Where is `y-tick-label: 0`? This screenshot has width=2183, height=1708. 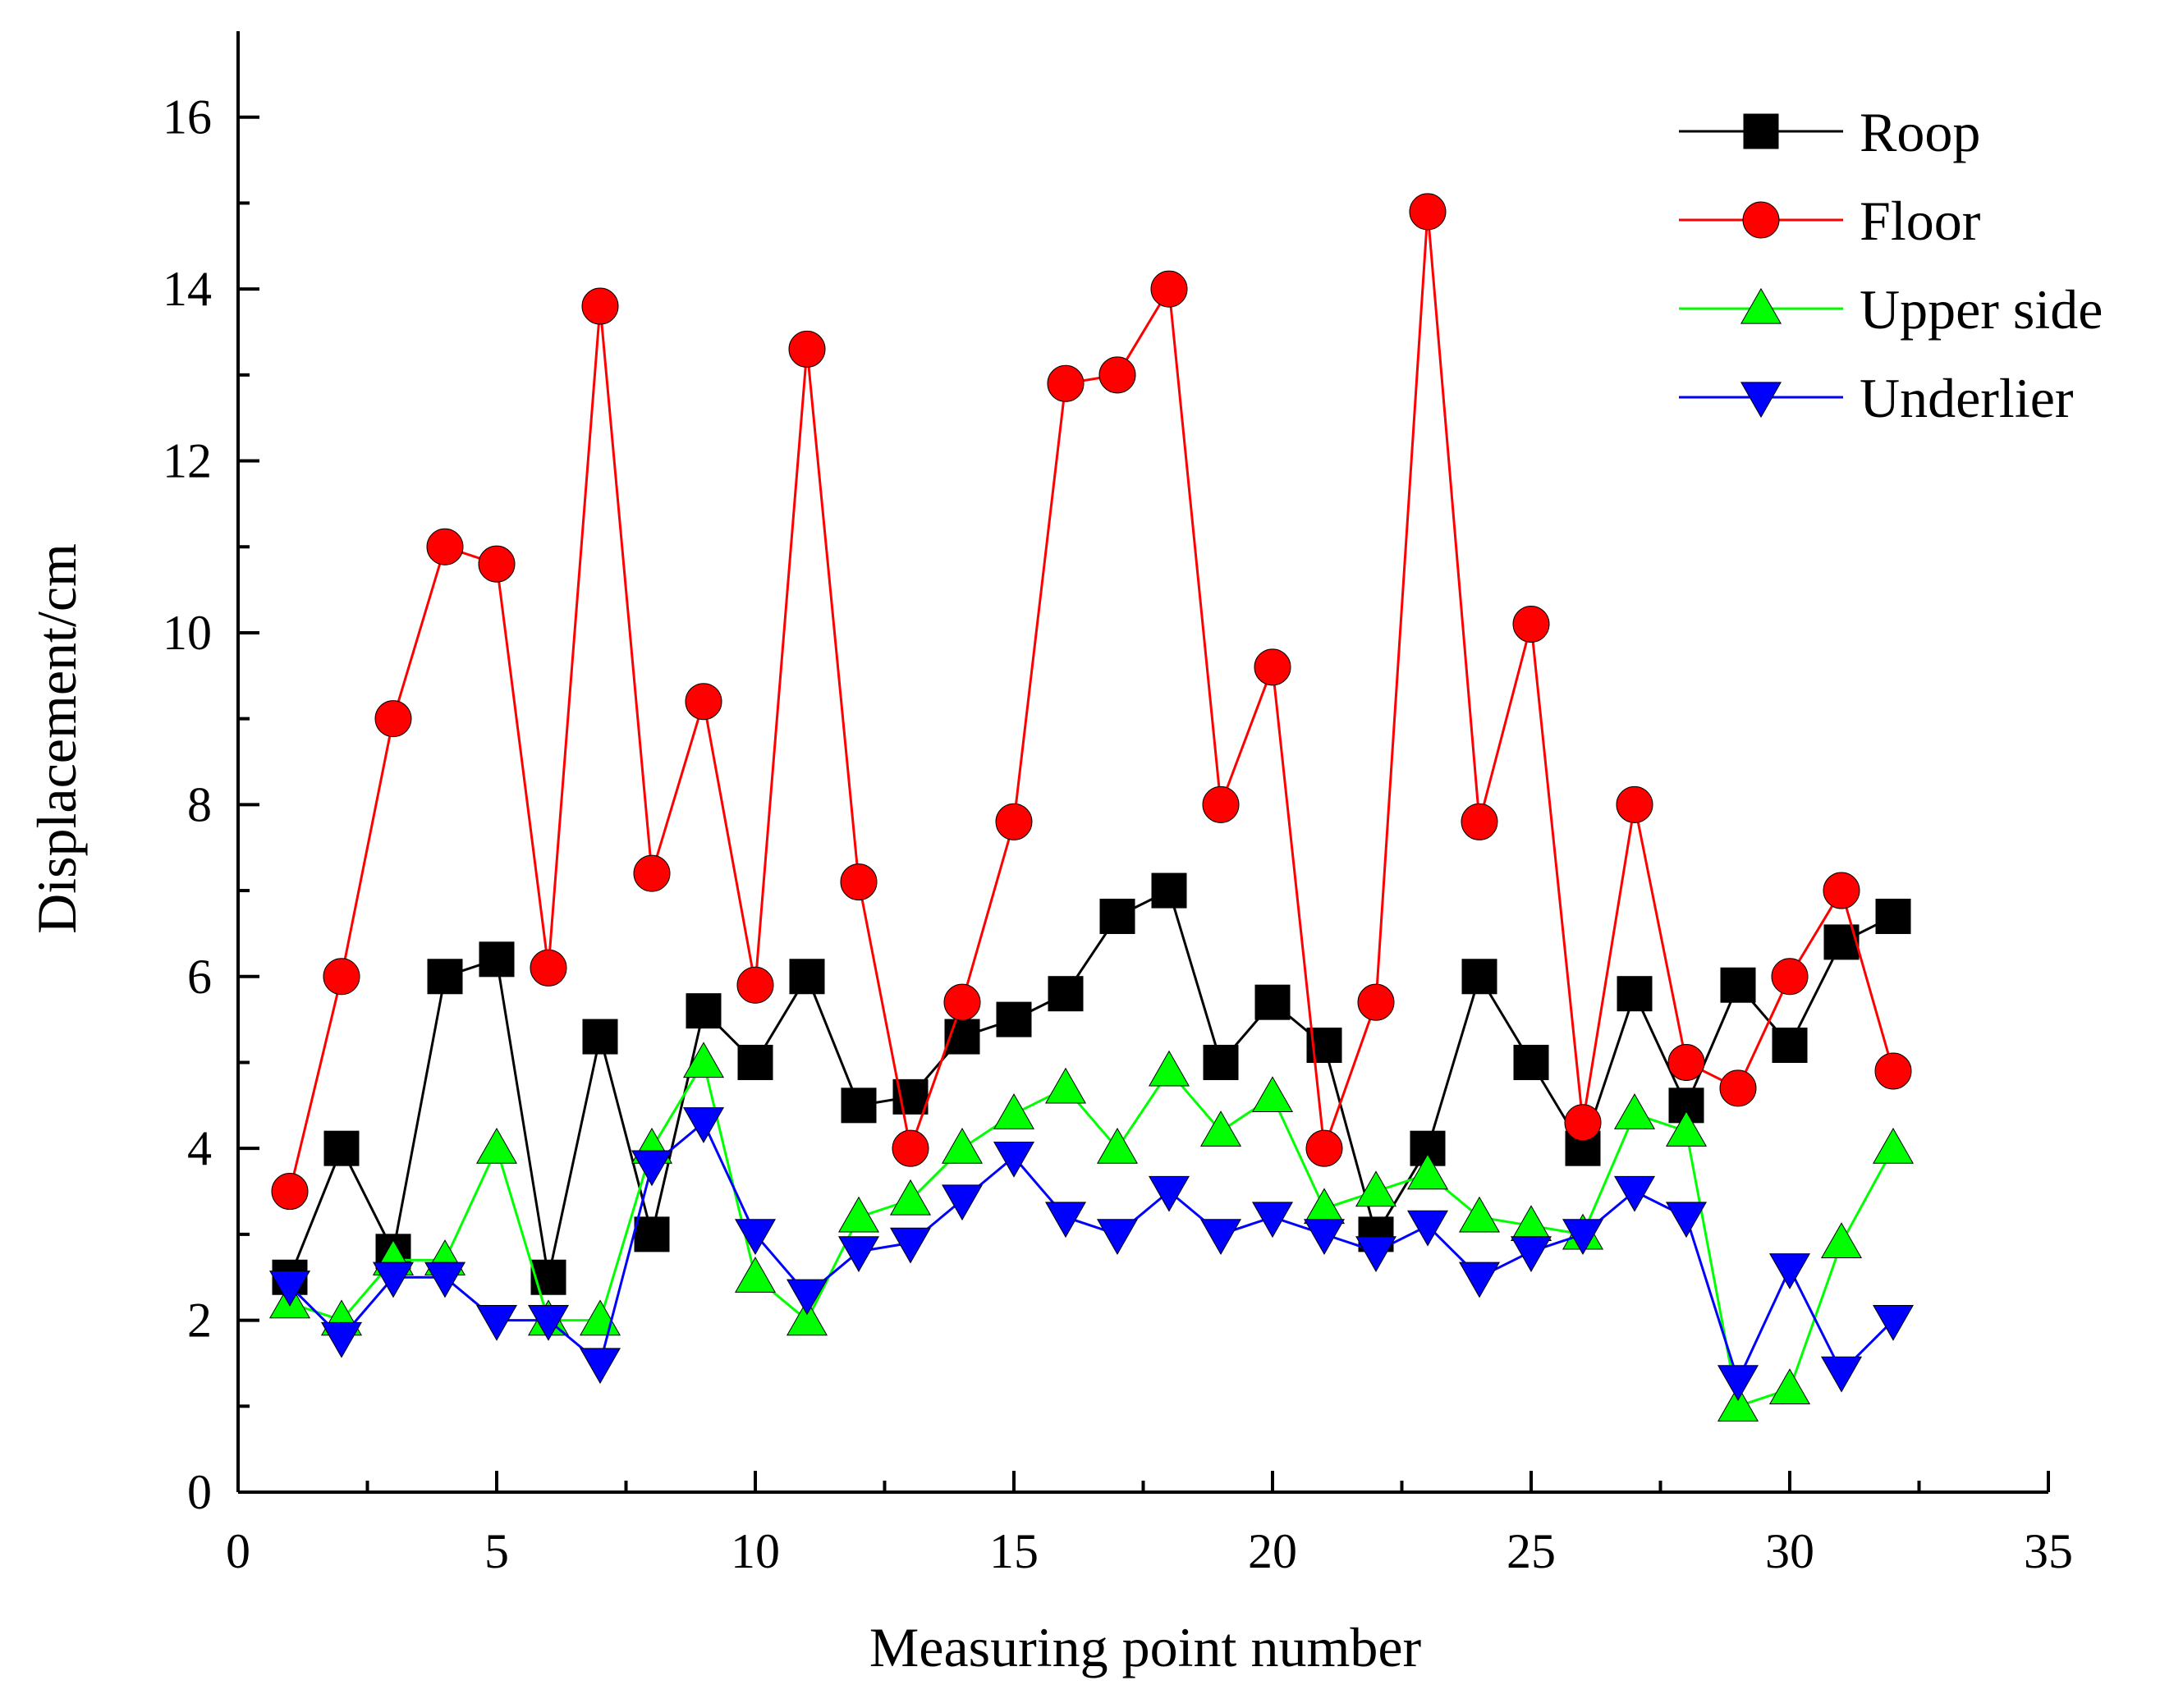 y-tick-label: 0 is located at coordinates (200, 1492).